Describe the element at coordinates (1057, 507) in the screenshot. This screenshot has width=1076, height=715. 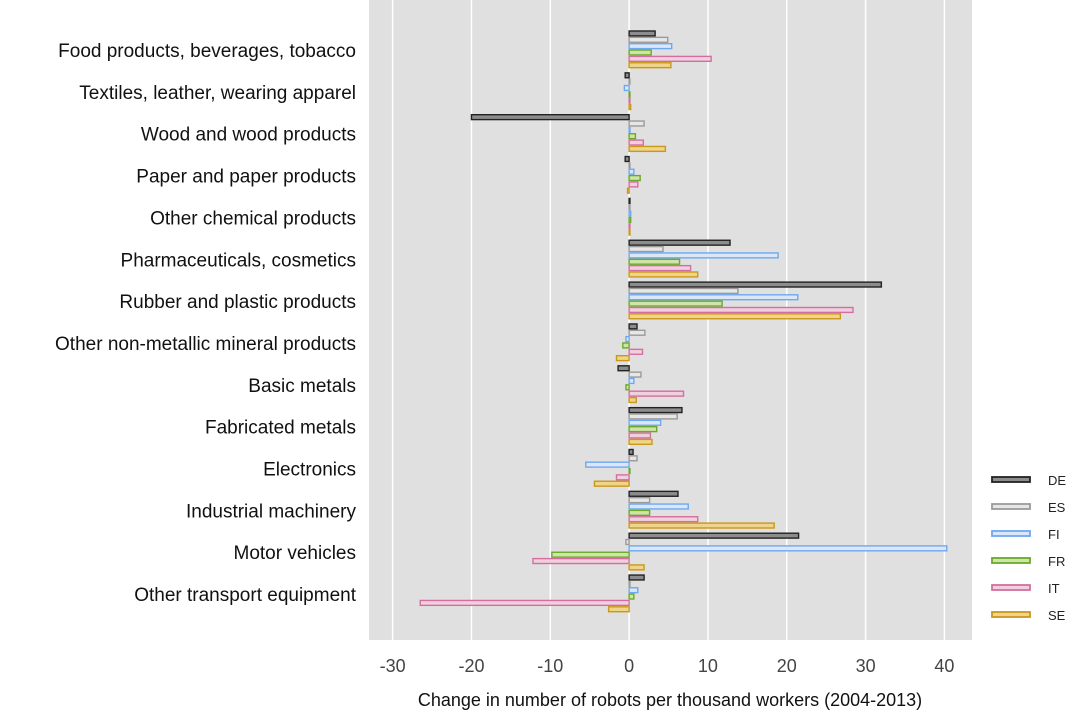
I see `legend-label: ES` at that location.